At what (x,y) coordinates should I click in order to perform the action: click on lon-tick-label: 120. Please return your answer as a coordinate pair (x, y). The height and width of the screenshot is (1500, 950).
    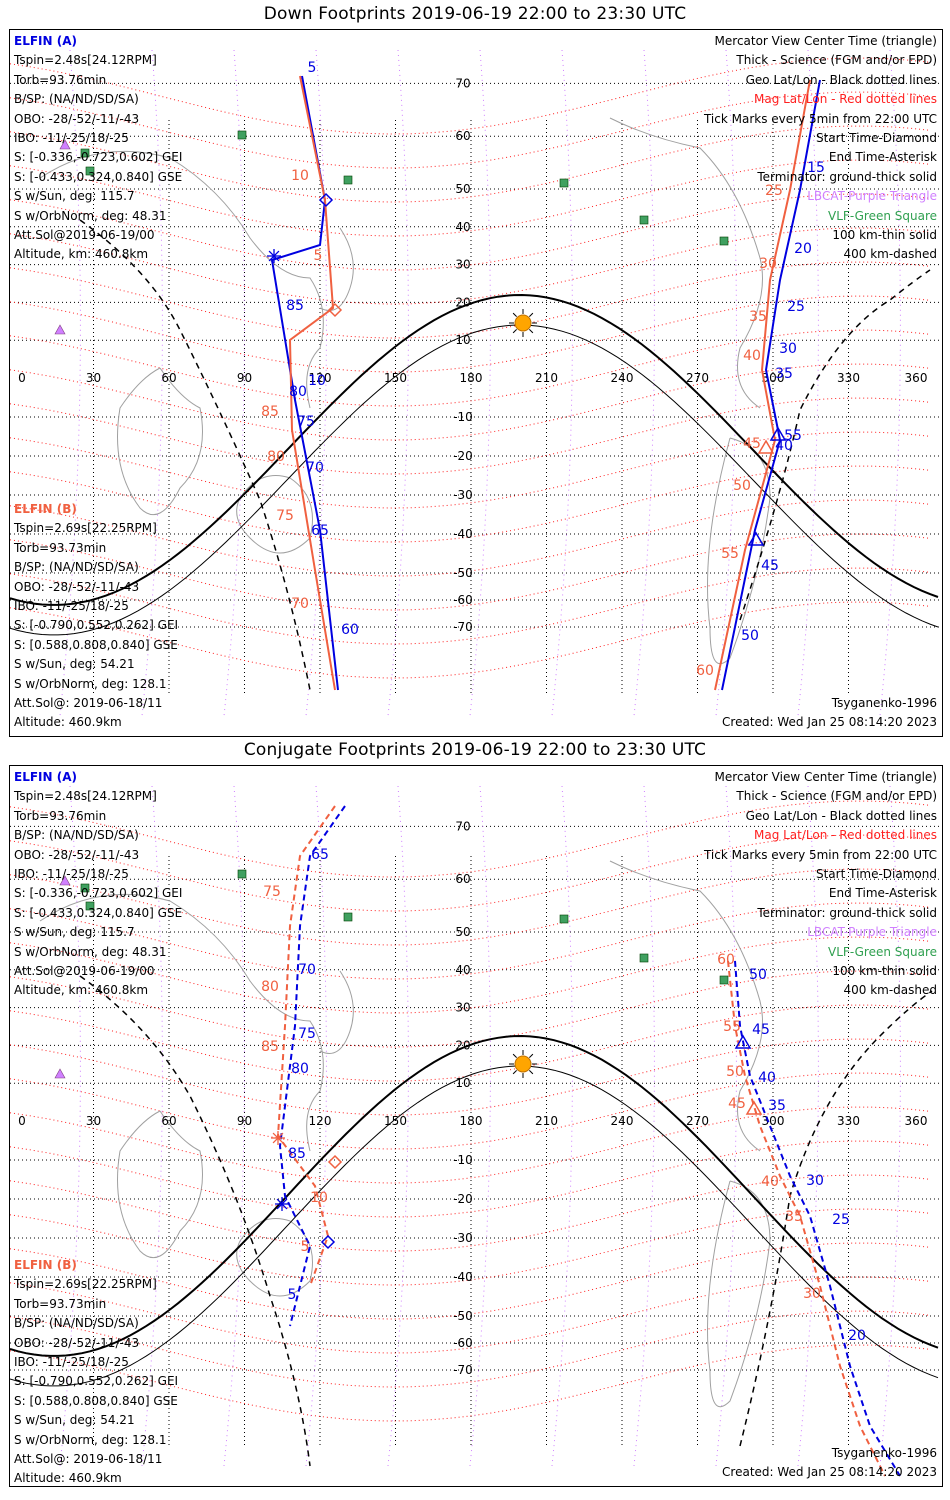
    Looking at the image, I should click on (320, 1121).